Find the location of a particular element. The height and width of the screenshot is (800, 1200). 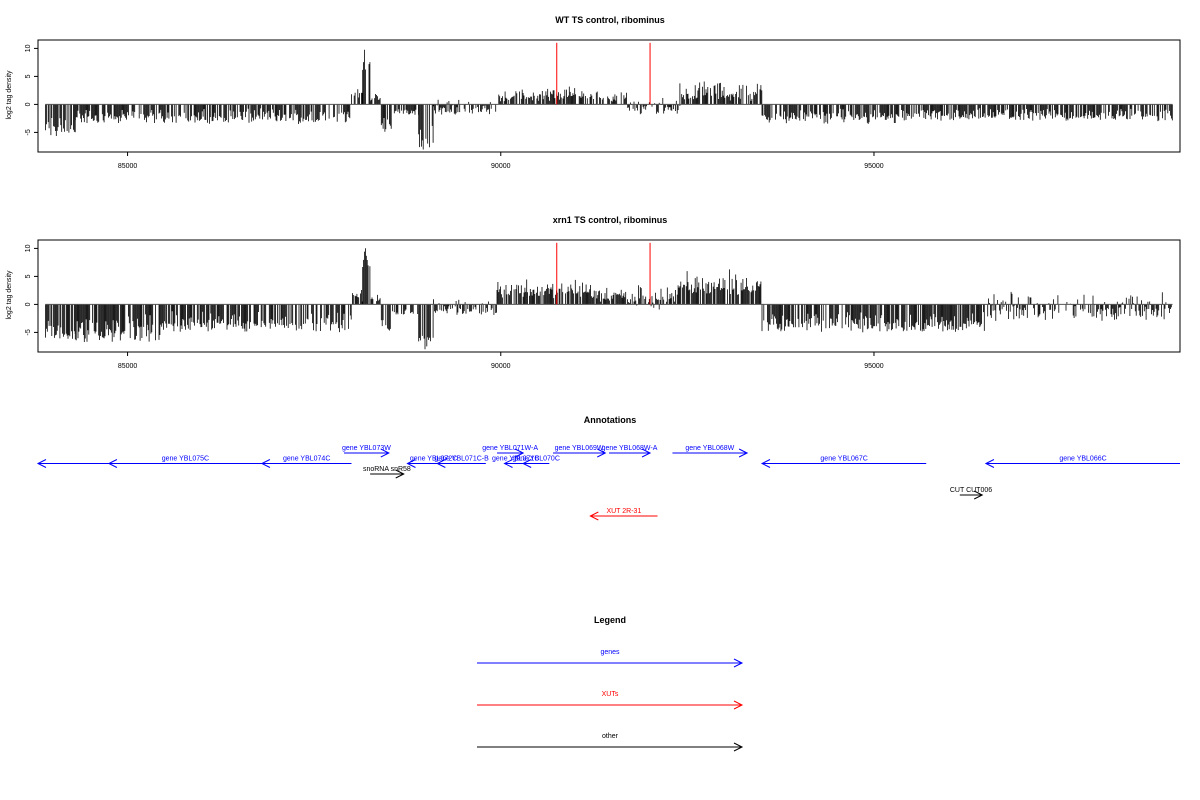

gene-label: gene YBL071C is located at coordinates (515, 459).